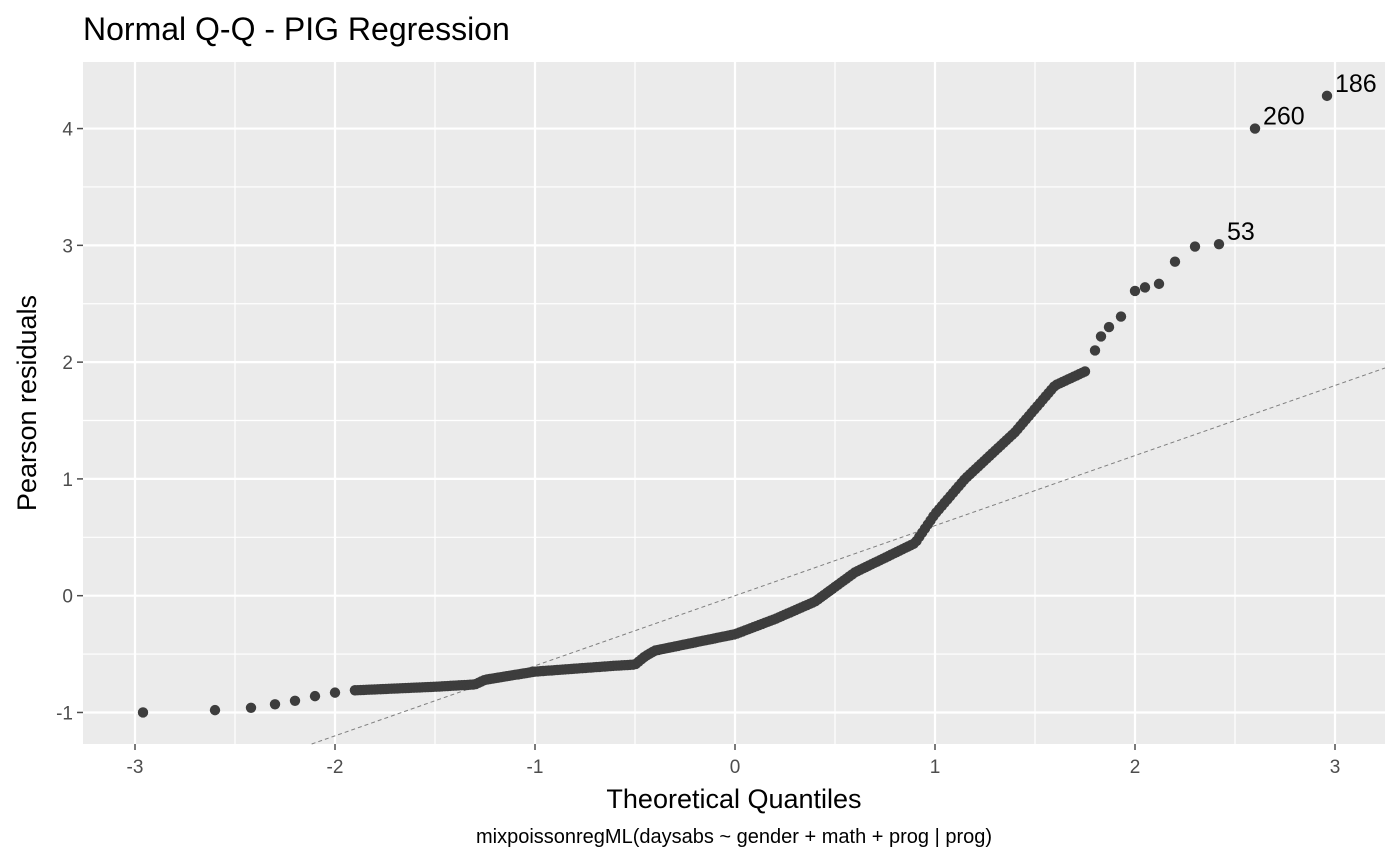 This screenshot has width=1400, height=865. I want to click on x-tick-label-2: 2, so click(1135, 767).